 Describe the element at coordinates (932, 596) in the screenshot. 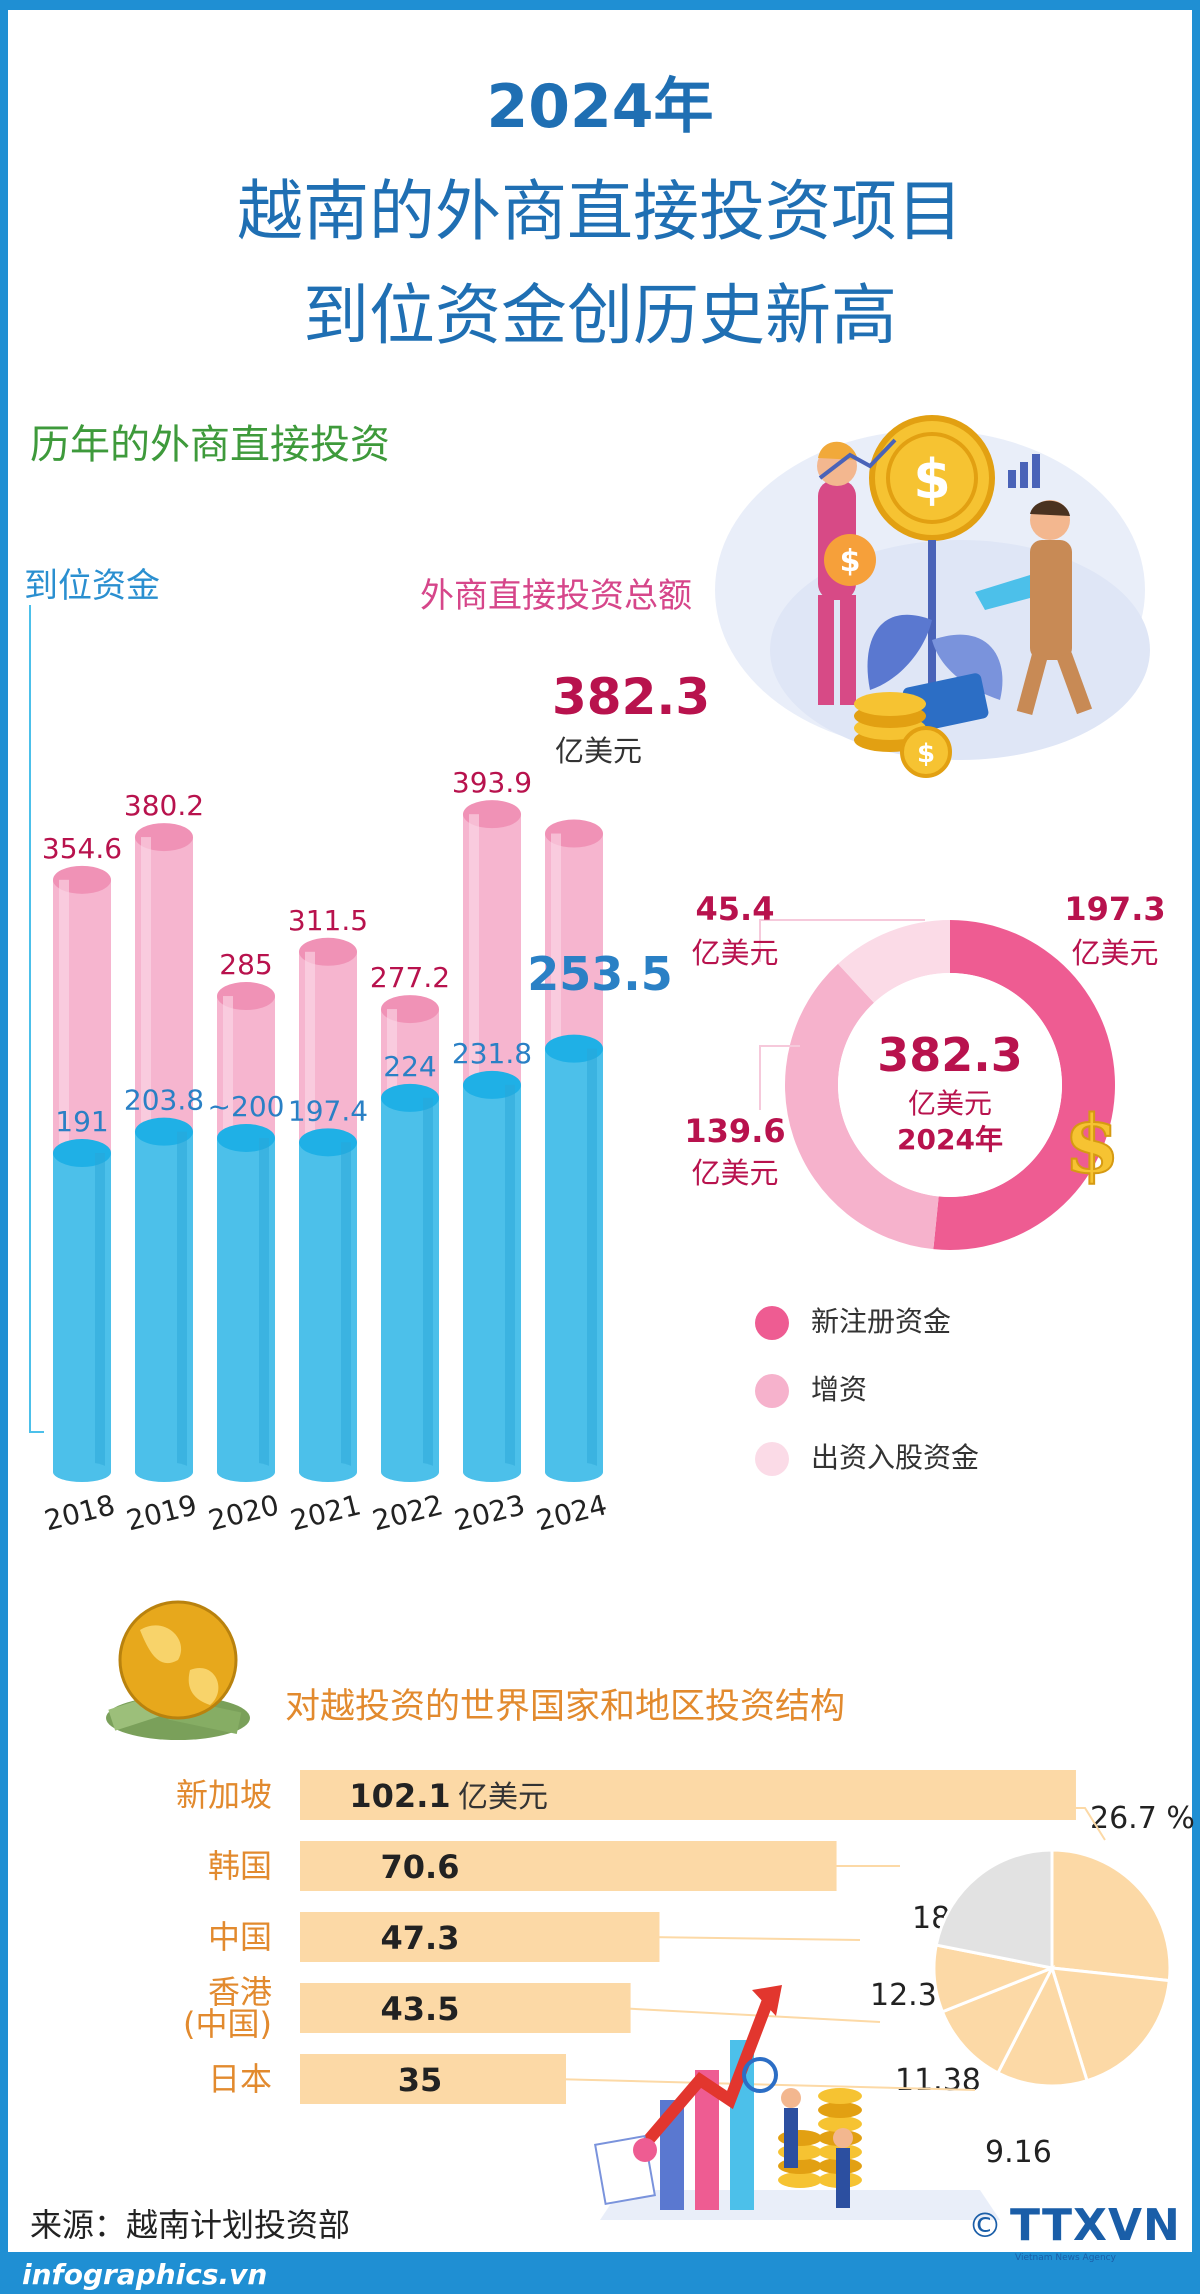

I see `investment-illustration: $ $ $` at that location.